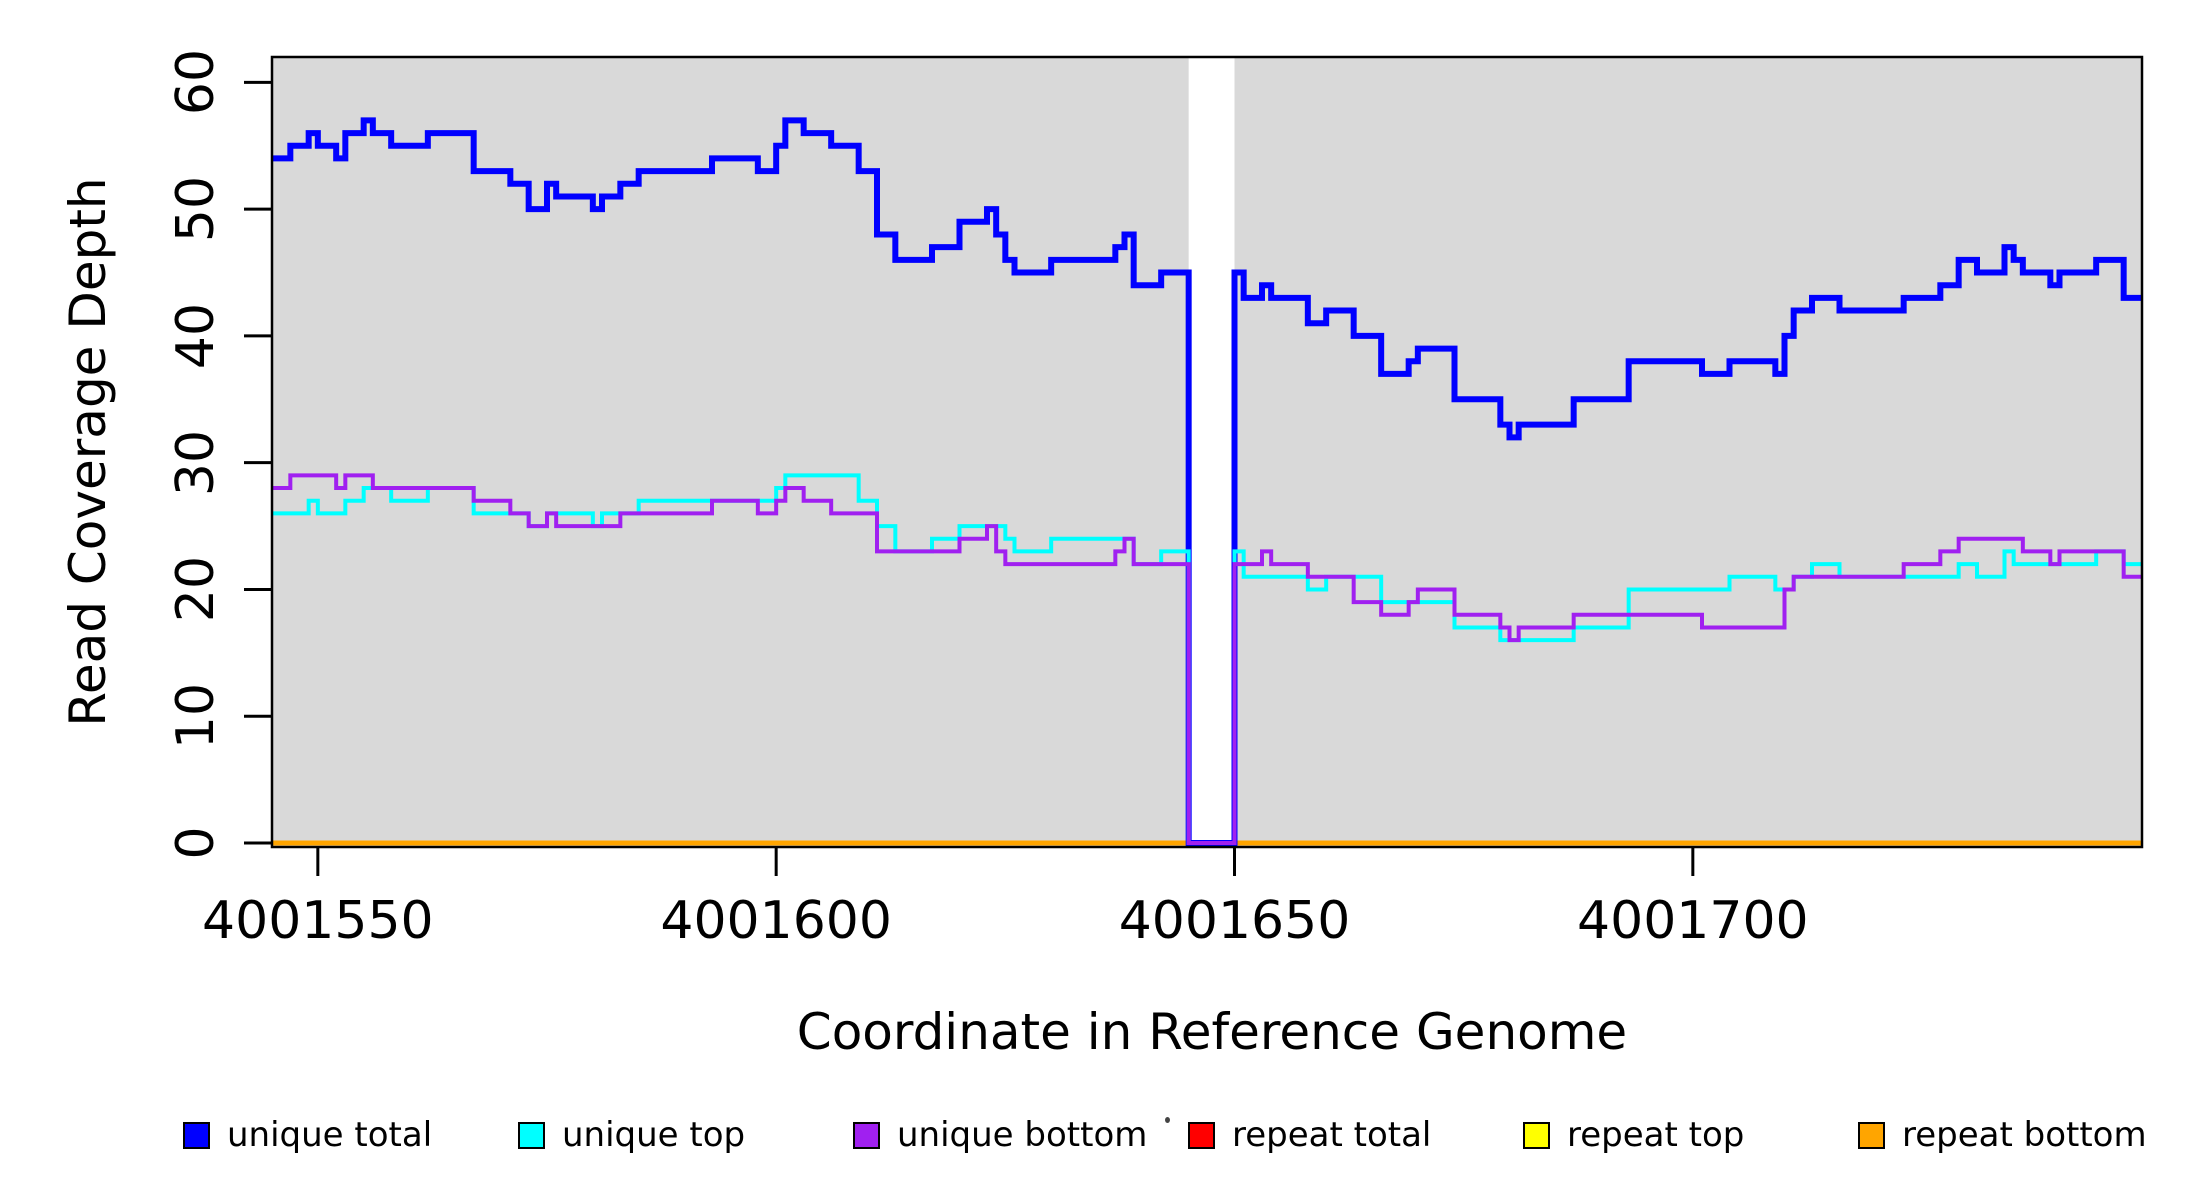 This screenshot has width=2200, height=1200. I want to click on x-tick-label: 4001700, so click(1693, 921).